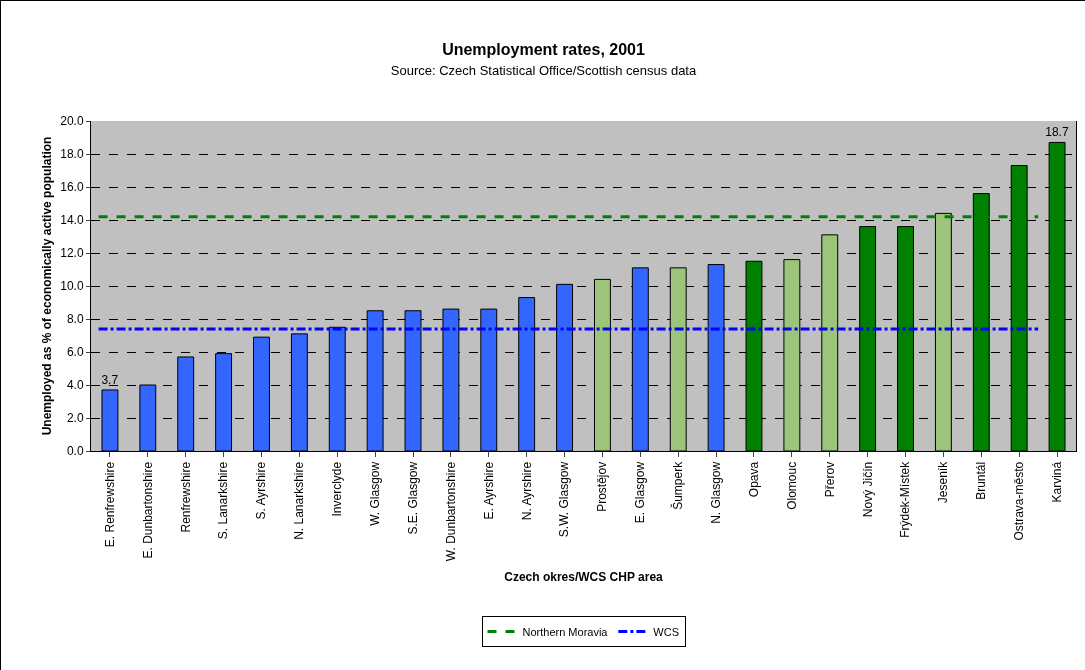 The height and width of the screenshot is (670, 1085). I want to click on y-tick-label: 18.0, so click(72, 154).